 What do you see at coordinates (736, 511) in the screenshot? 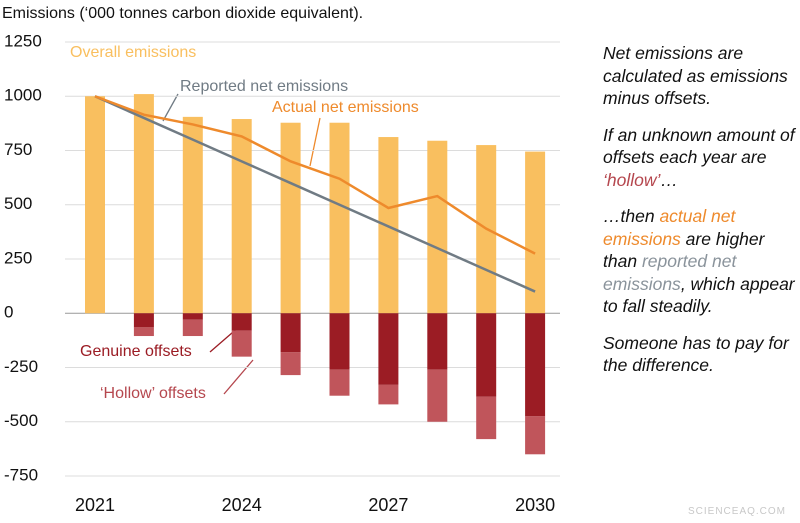
I see `watermark: SCIENCEAQ.COM` at bounding box center [736, 511].